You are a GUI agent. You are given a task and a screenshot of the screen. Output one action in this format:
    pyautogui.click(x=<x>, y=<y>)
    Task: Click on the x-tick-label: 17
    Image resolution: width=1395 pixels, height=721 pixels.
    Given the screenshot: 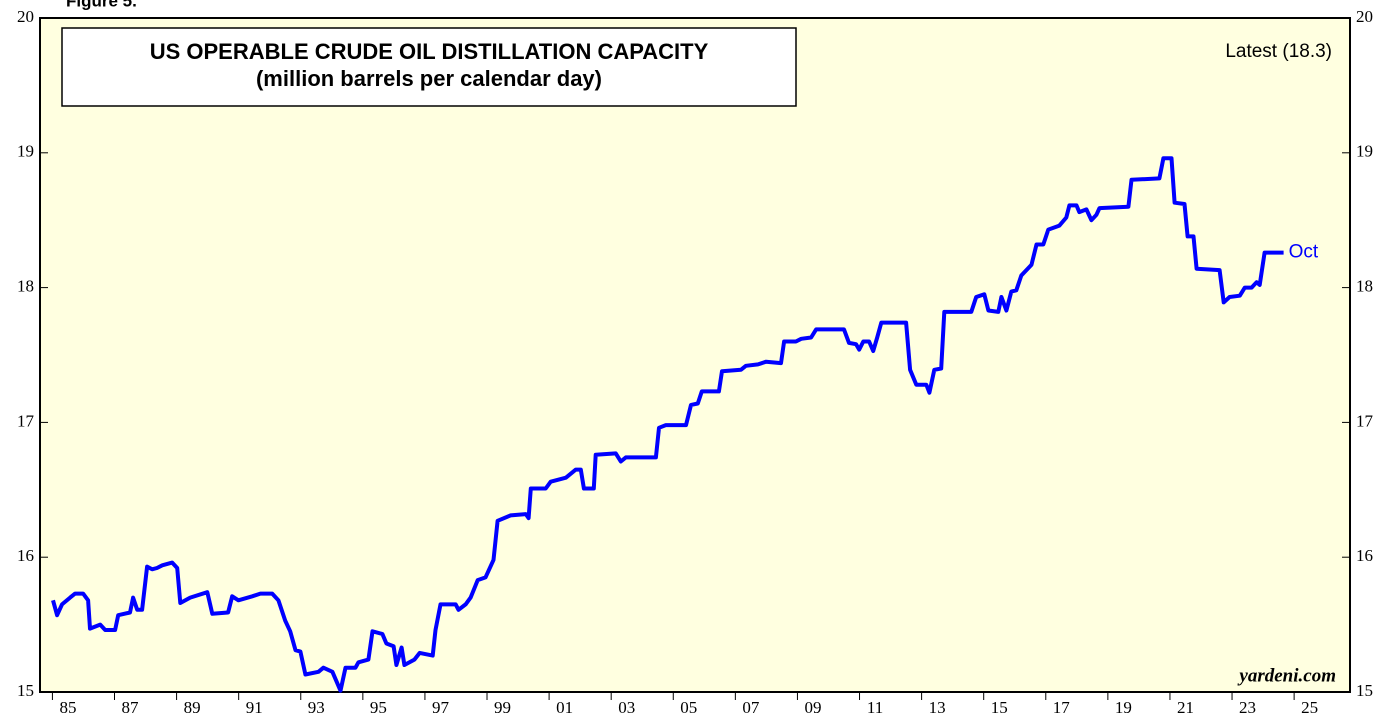 What is the action you would take?
    pyautogui.click(x=1062, y=707)
    